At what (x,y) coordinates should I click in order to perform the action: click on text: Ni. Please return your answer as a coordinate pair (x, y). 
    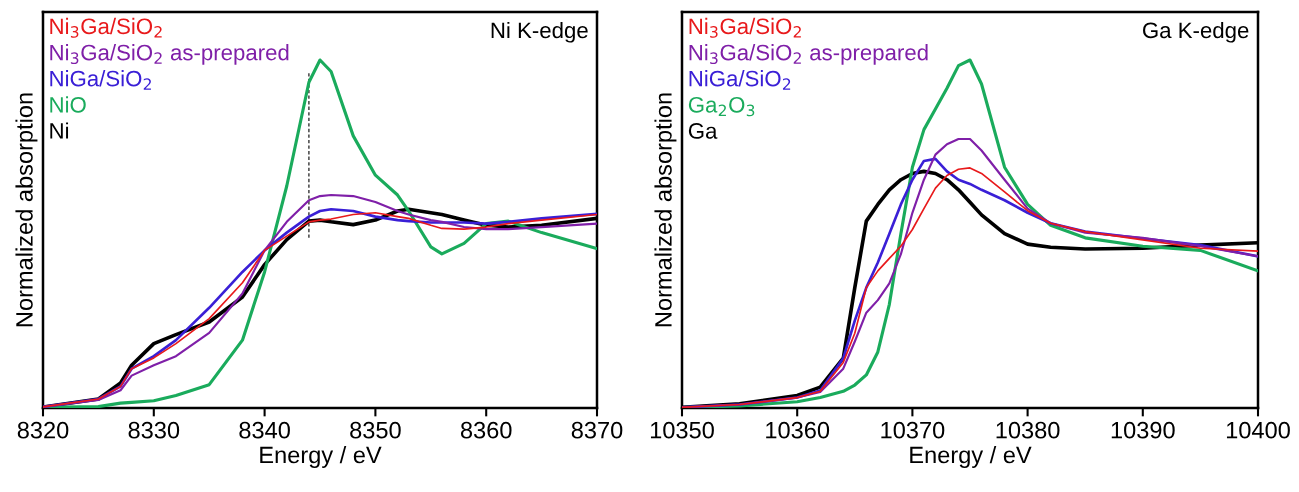
    Looking at the image, I should click on (59, 130).